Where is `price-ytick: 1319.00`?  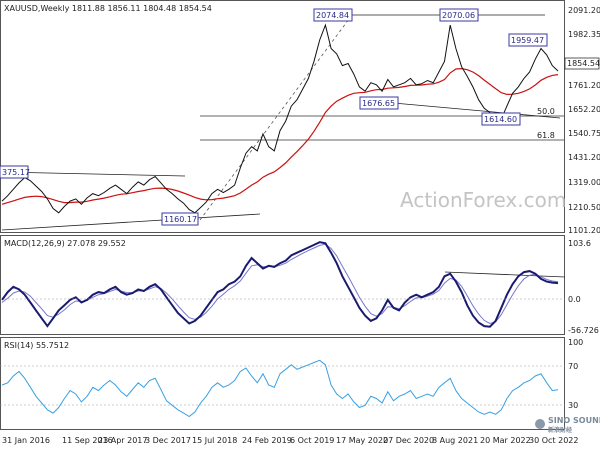 price-ytick: 1319.00 is located at coordinates (584, 182).